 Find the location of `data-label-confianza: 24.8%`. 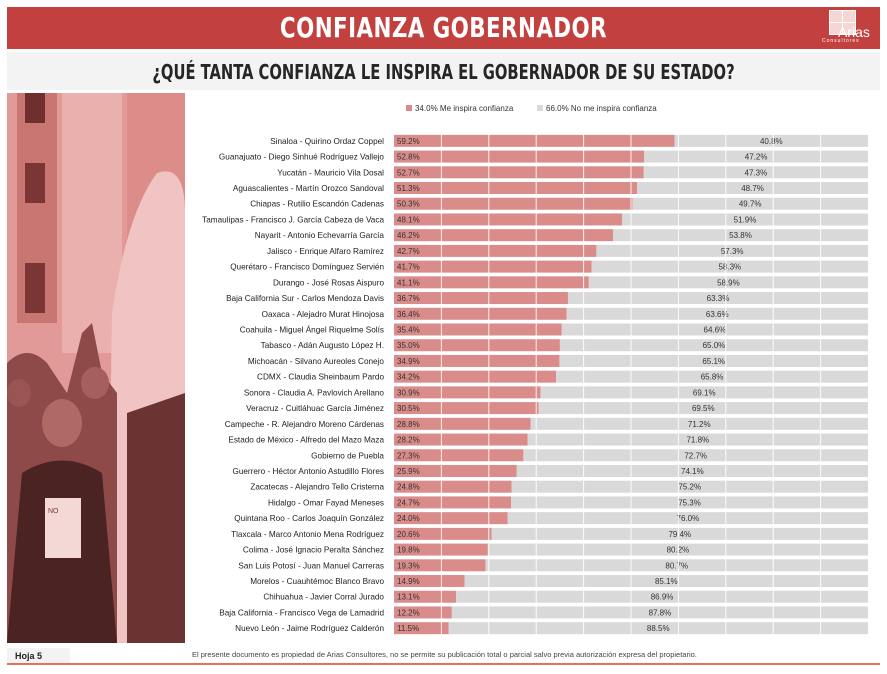

data-label-confianza: 24.8% is located at coordinates (408, 487).